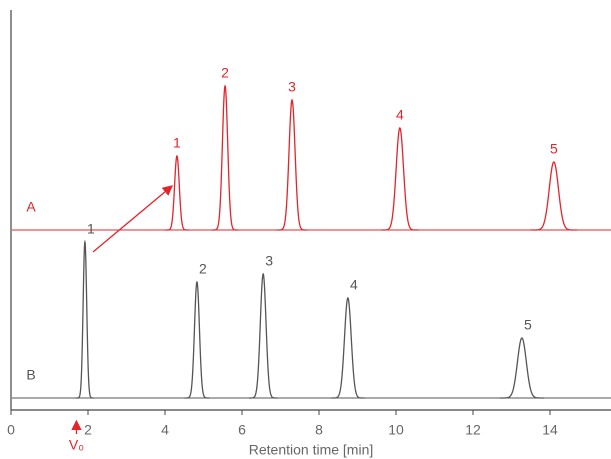 This screenshot has width=611, height=459. Describe the element at coordinates (11, 430) in the screenshot. I see `x-tick-label: 0` at that location.